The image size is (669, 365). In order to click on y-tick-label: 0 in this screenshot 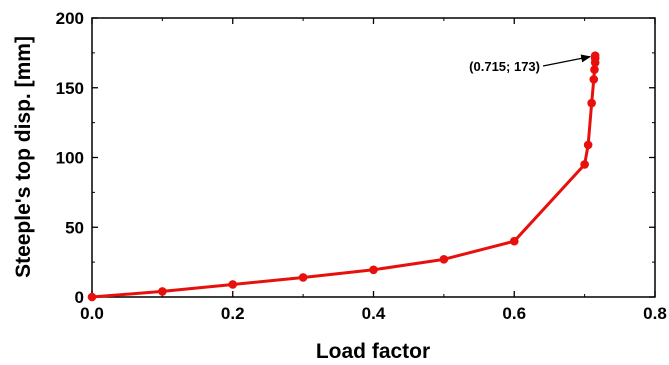, I will do `click(79, 297)`.